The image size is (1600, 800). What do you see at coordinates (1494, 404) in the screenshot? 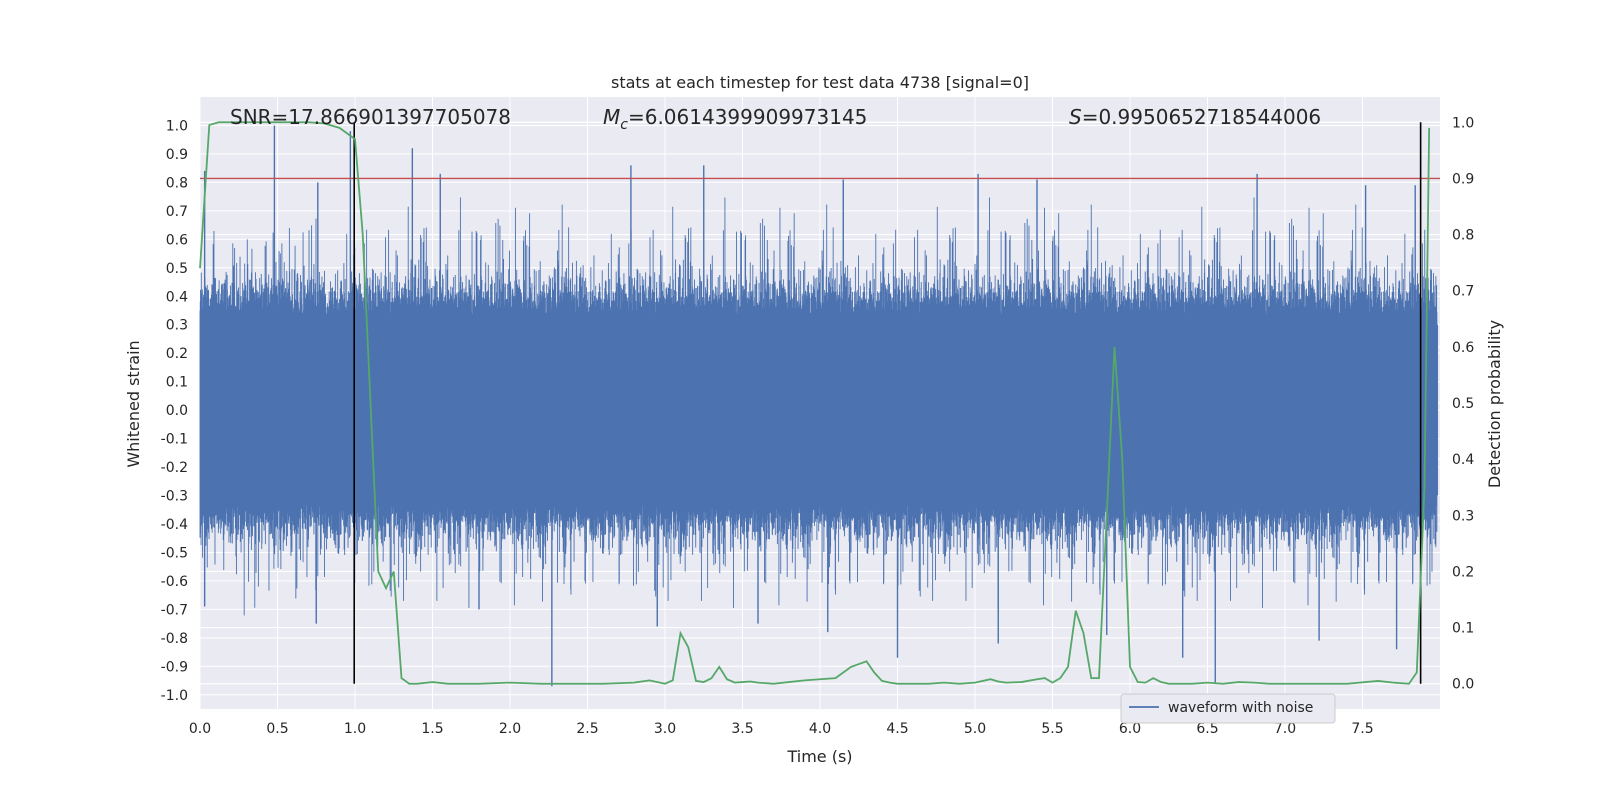
I see `y2-axis-label: Detection probability` at bounding box center [1494, 404].